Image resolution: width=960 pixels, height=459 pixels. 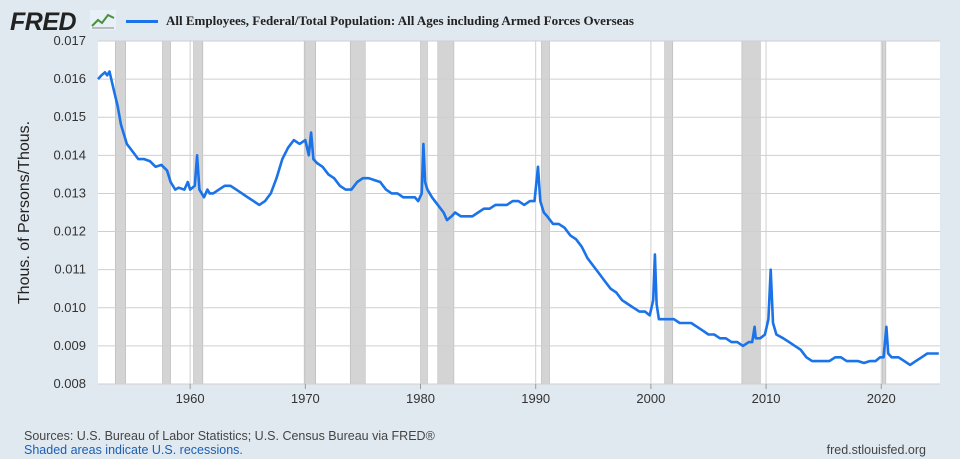 What do you see at coordinates (69, 78) in the screenshot?
I see `y-tick-label: 0.016` at bounding box center [69, 78].